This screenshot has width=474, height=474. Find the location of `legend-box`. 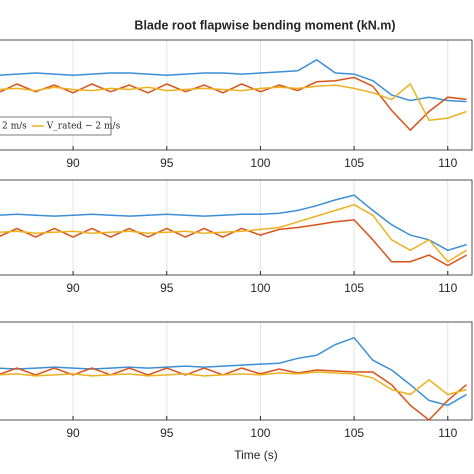

legend-box is located at coordinates (56, 126).